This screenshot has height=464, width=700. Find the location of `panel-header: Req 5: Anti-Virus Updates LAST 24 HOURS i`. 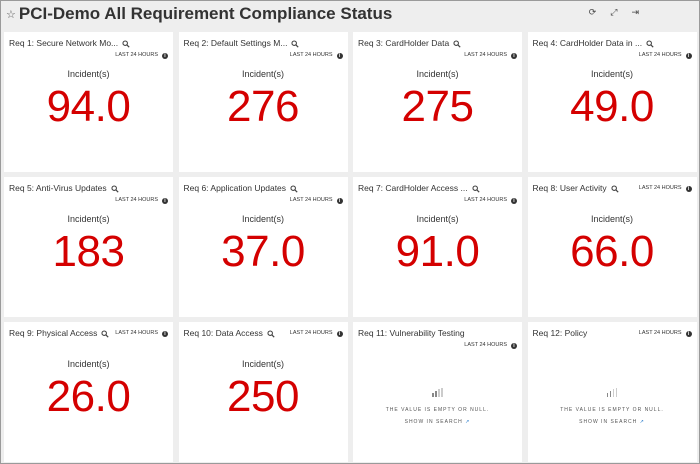

panel-header: Req 5: Anti-Virus Updates LAST 24 HOURS i is located at coordinates (88, 193).